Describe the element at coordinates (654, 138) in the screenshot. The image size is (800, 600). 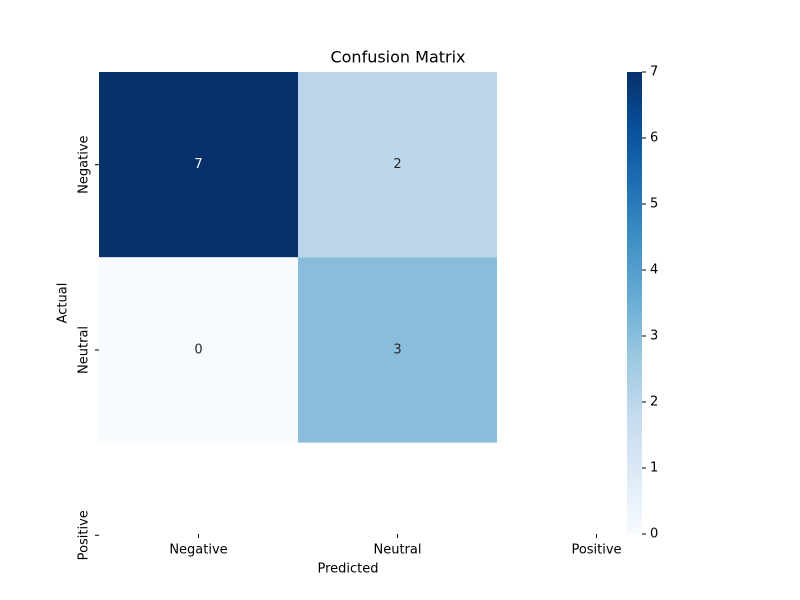
I see `colorbar-tick-label: 6` at that location.